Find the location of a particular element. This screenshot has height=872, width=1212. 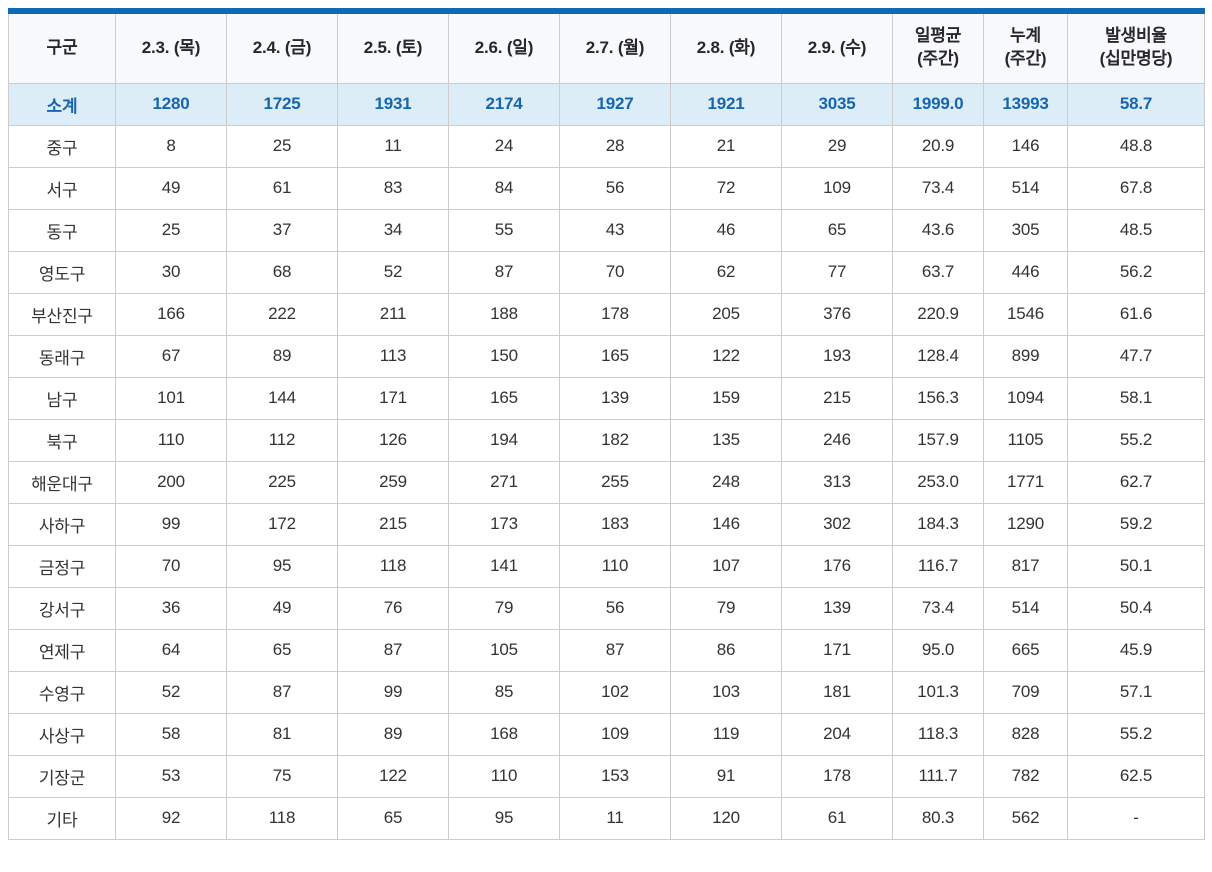

cell: 271 is located at coordinates (504, 482).